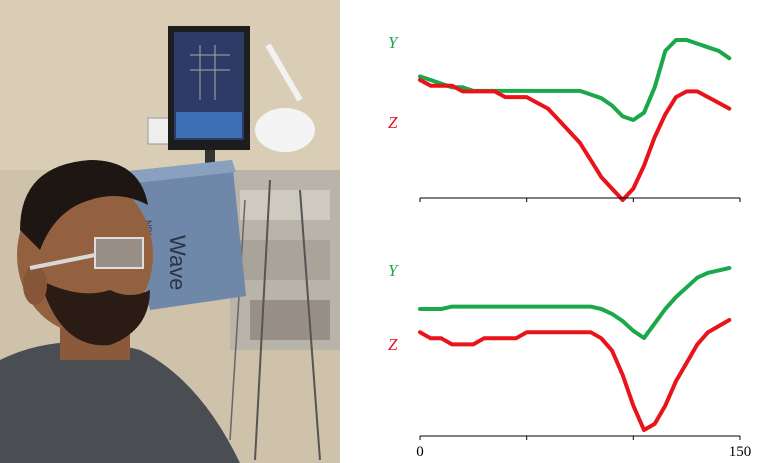 This screenshot has height=463, width=779. I want to click on device-brand-label: Wave, so click(177, 262).